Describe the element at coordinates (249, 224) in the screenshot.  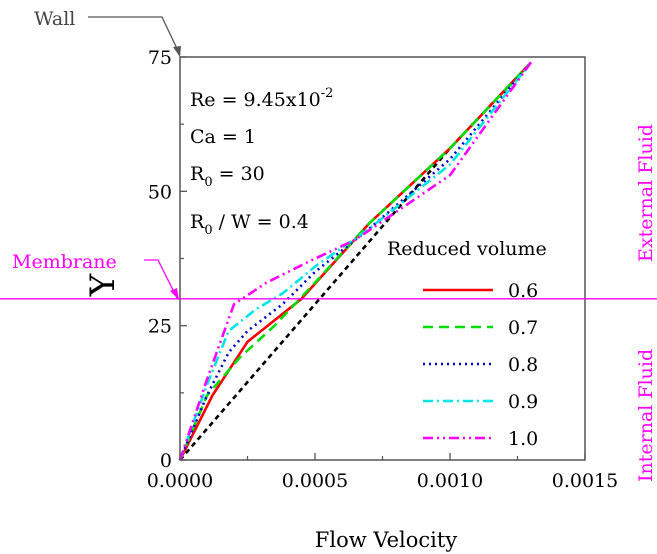
I see `annotation-r0-w: R0 / W = 0.4` at that location.